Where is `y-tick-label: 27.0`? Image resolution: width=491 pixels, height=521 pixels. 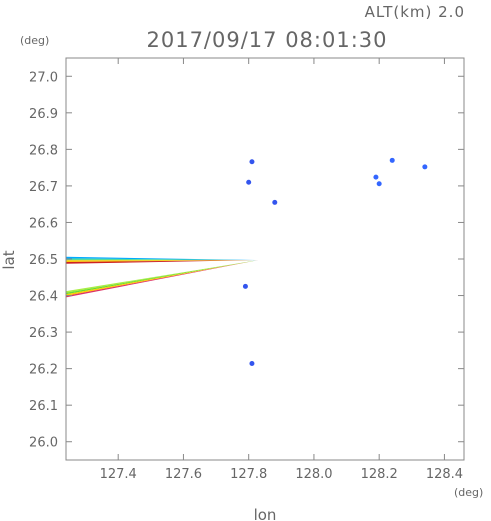
y-tick-label: 27.0 is located at coordinates (43, 77).